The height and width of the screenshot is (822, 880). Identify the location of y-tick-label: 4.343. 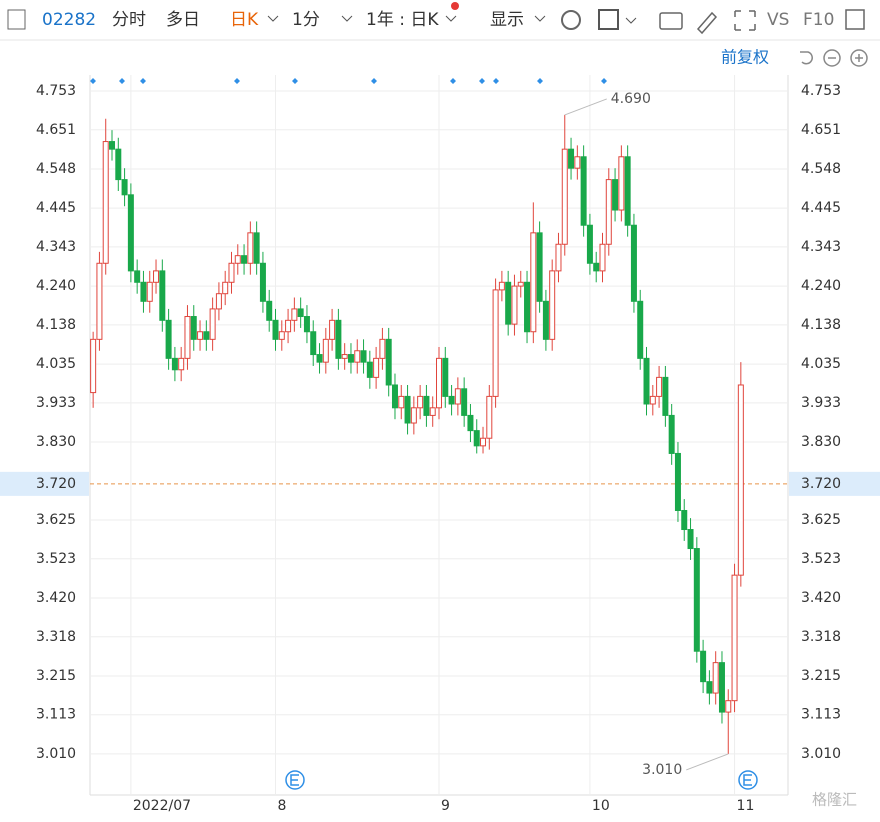
(56, 247).